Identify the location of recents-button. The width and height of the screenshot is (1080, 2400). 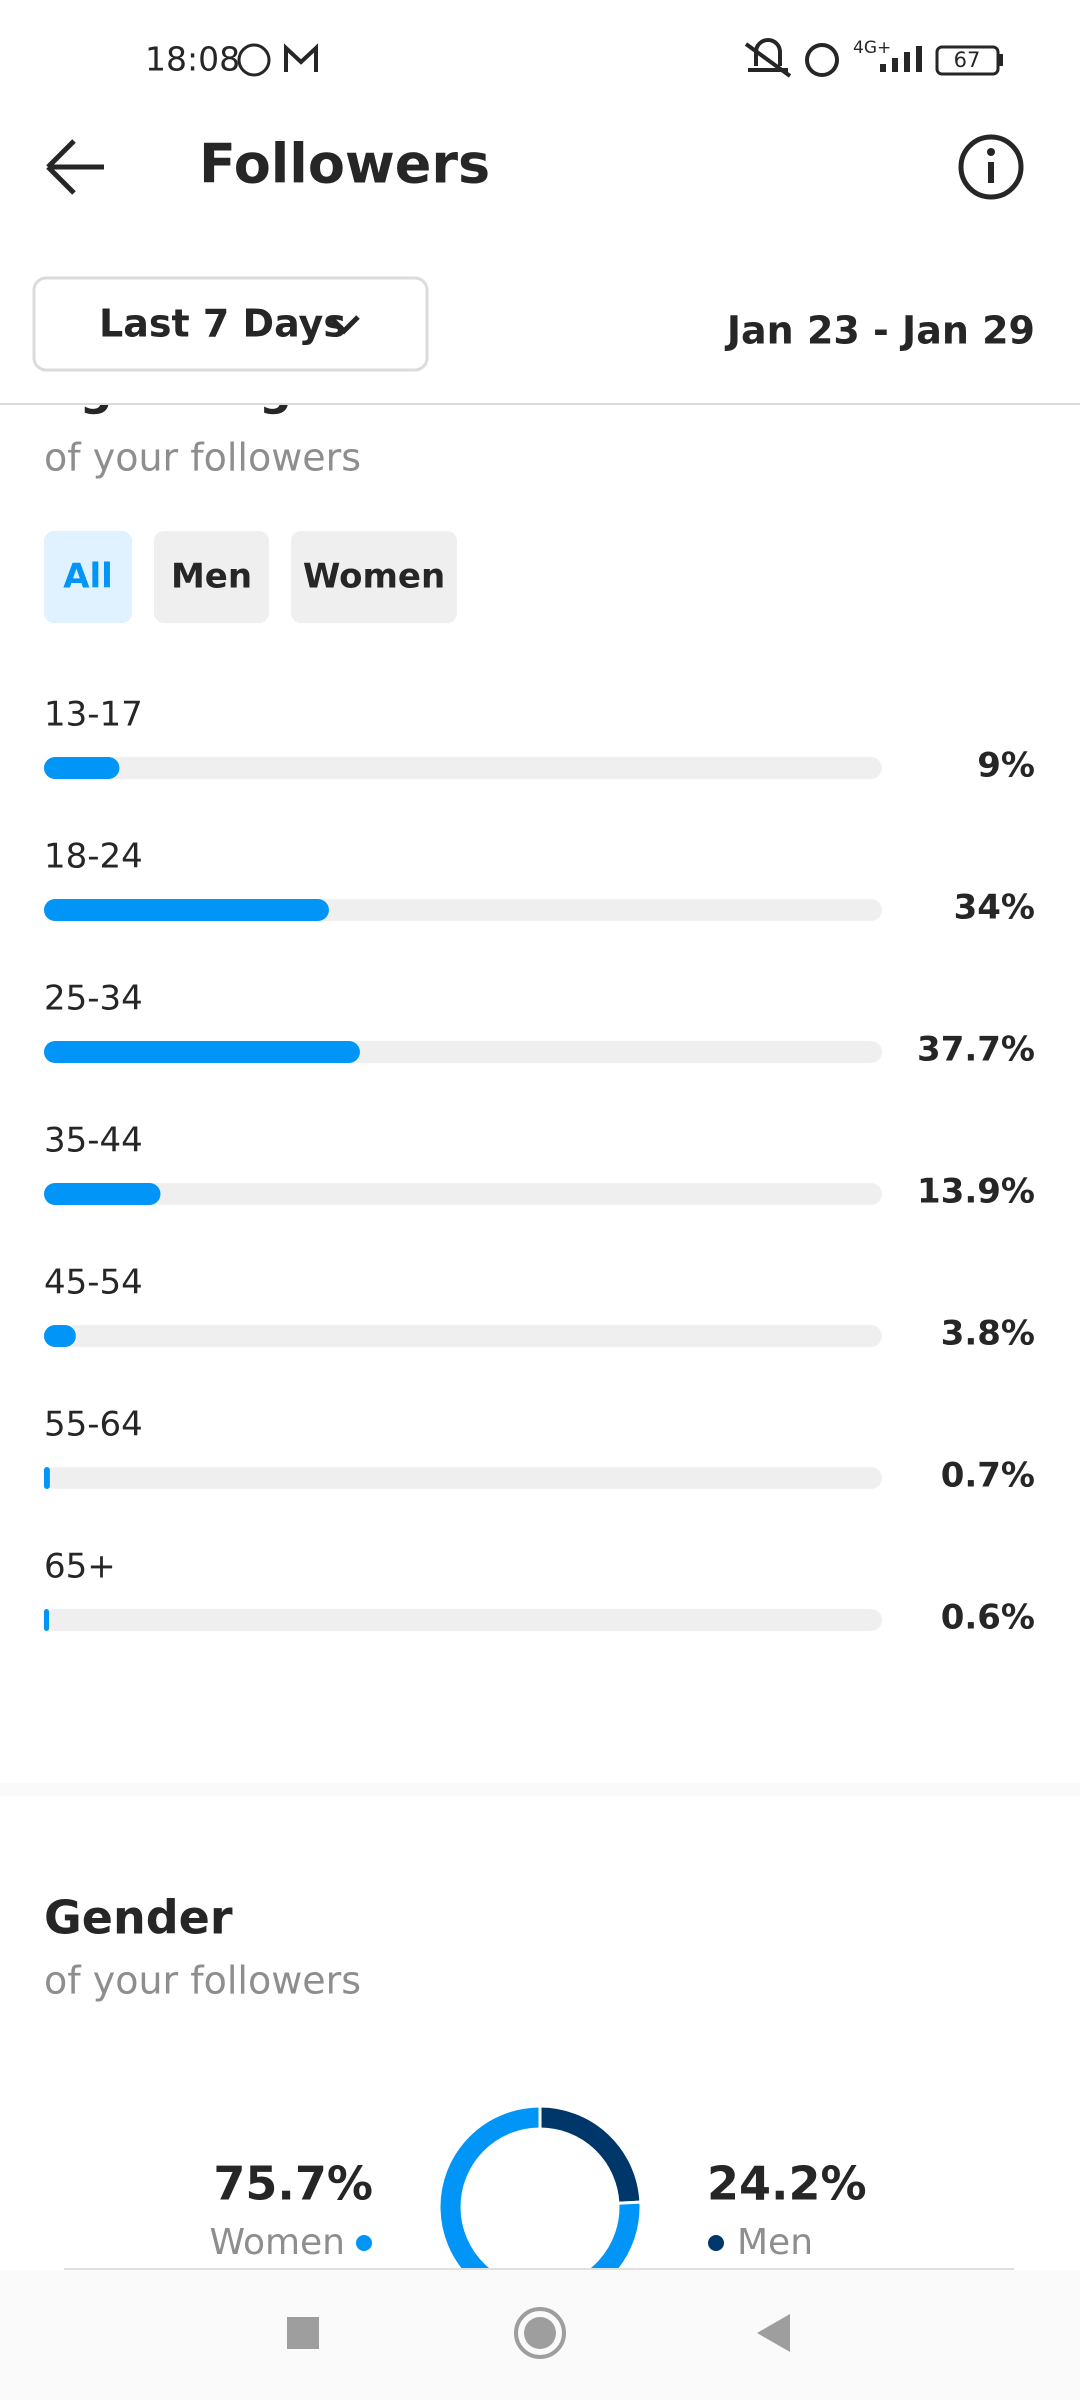
(303, 2333).